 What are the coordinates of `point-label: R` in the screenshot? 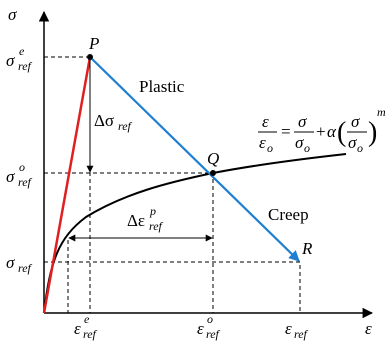 It's located at (307, 248).